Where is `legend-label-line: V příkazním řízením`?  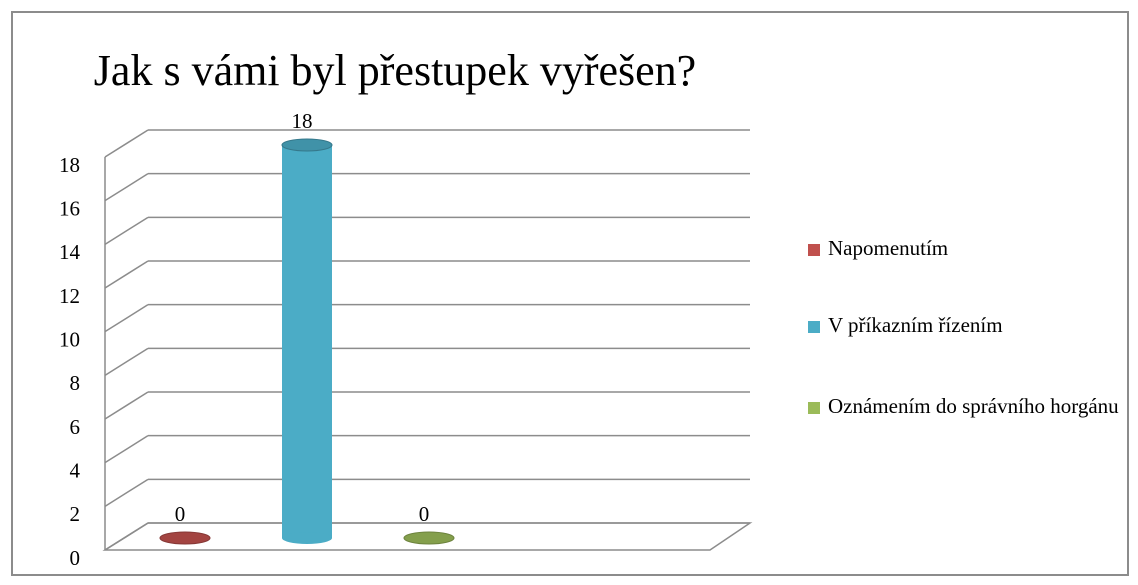 legend-label-line: V příkazním řízením is located at coordinates (915, 325).